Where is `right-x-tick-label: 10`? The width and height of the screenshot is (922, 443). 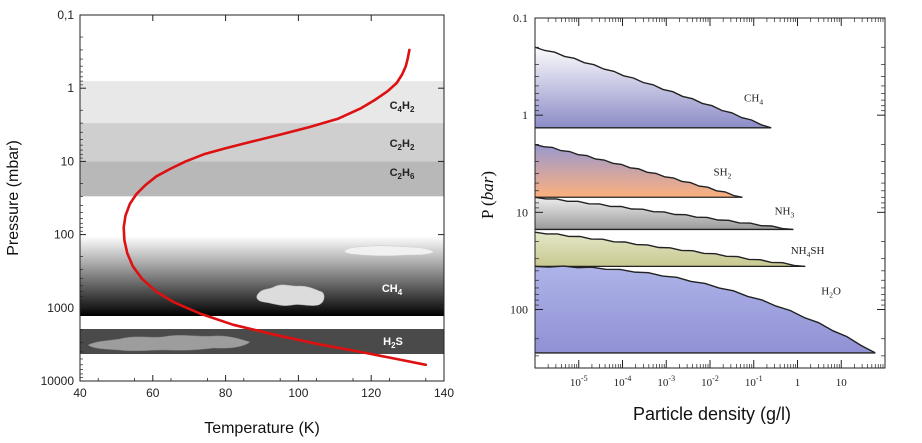
right-x-tick-label: 10 is located at coordinates (842, 383).